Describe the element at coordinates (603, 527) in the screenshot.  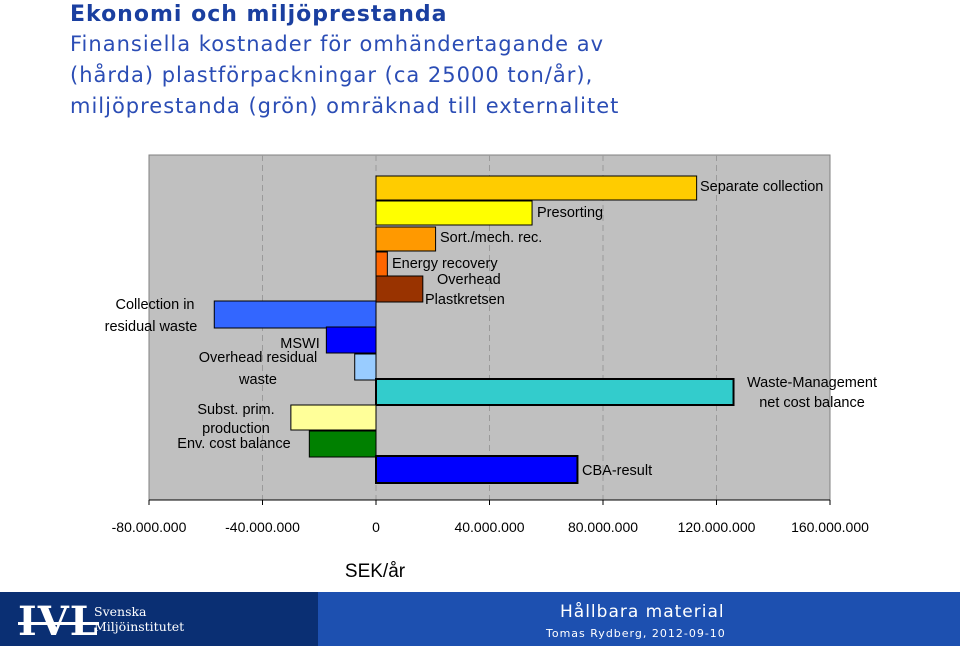
I see `x-tick-label: 80.000.000` at that location.